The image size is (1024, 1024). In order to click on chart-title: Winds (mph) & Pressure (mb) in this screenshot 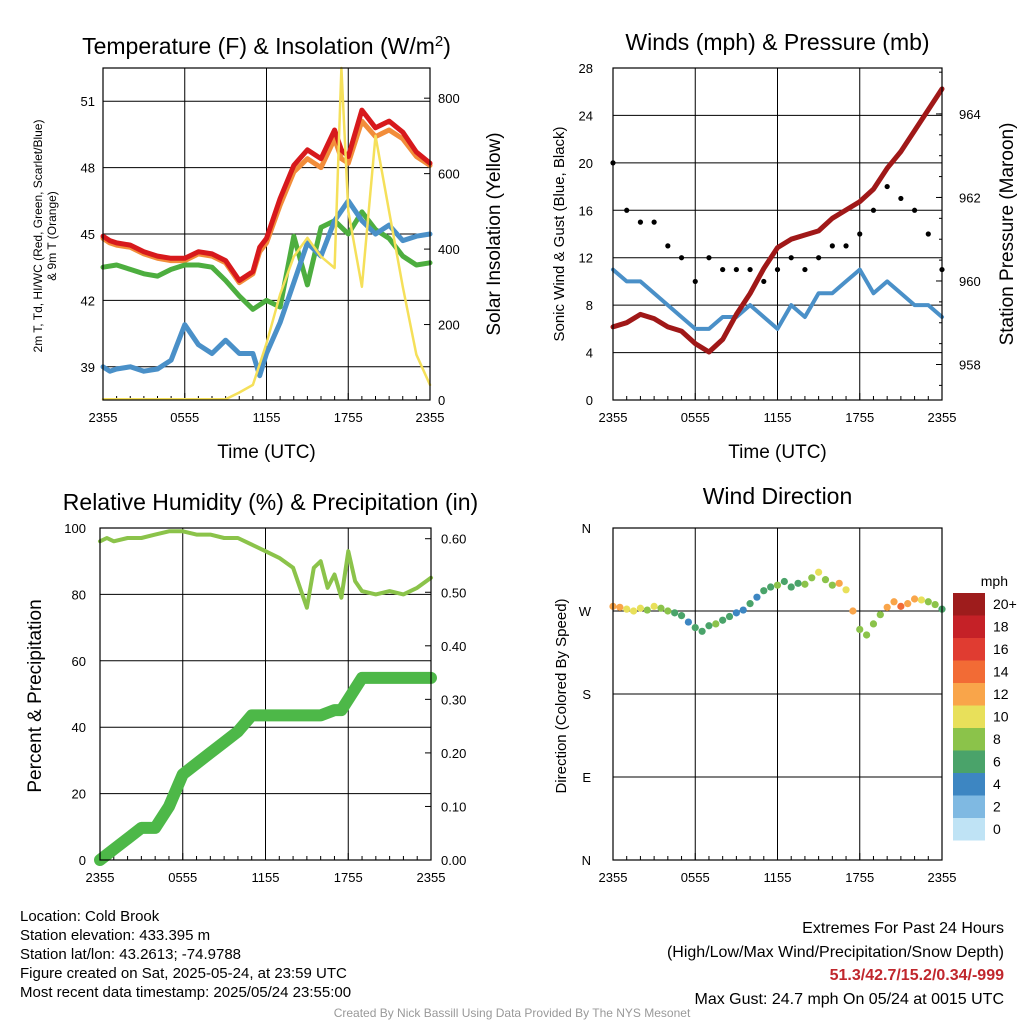, I will do `click(777, 42)`.